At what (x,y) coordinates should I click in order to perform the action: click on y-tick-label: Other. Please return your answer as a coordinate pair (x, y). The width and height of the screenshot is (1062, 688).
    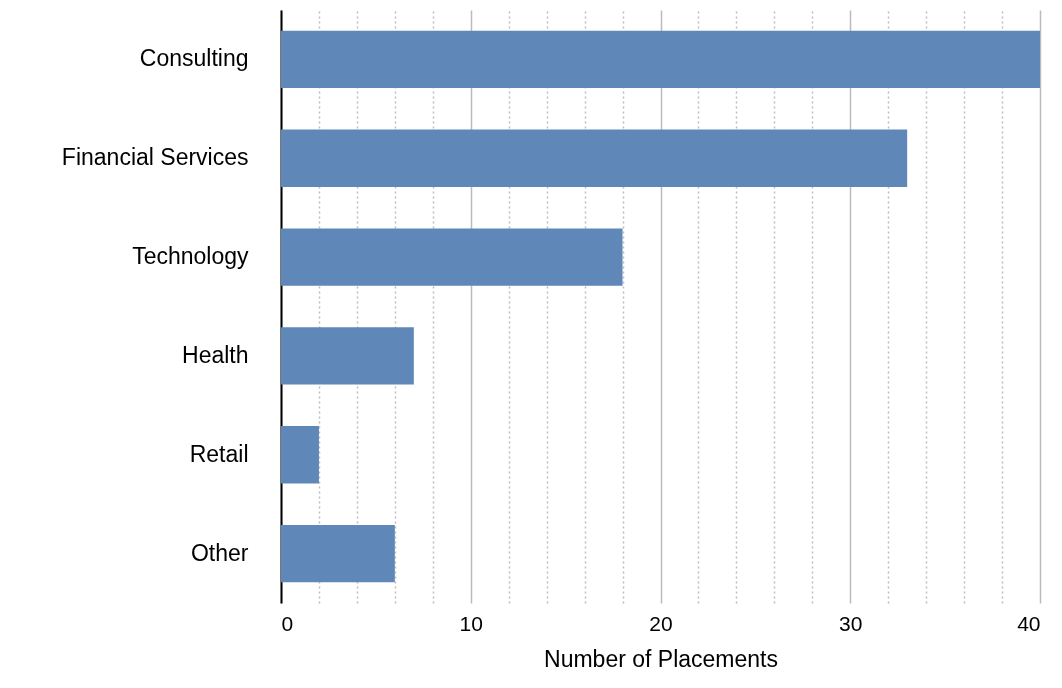
    Looking at the image, I should click on (219, 552).